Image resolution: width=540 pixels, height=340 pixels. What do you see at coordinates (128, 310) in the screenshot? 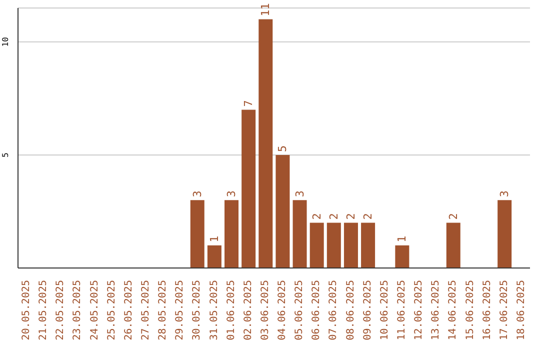
I see `x-tick-label: 26.05.2025` at bounding box center [128, 310].